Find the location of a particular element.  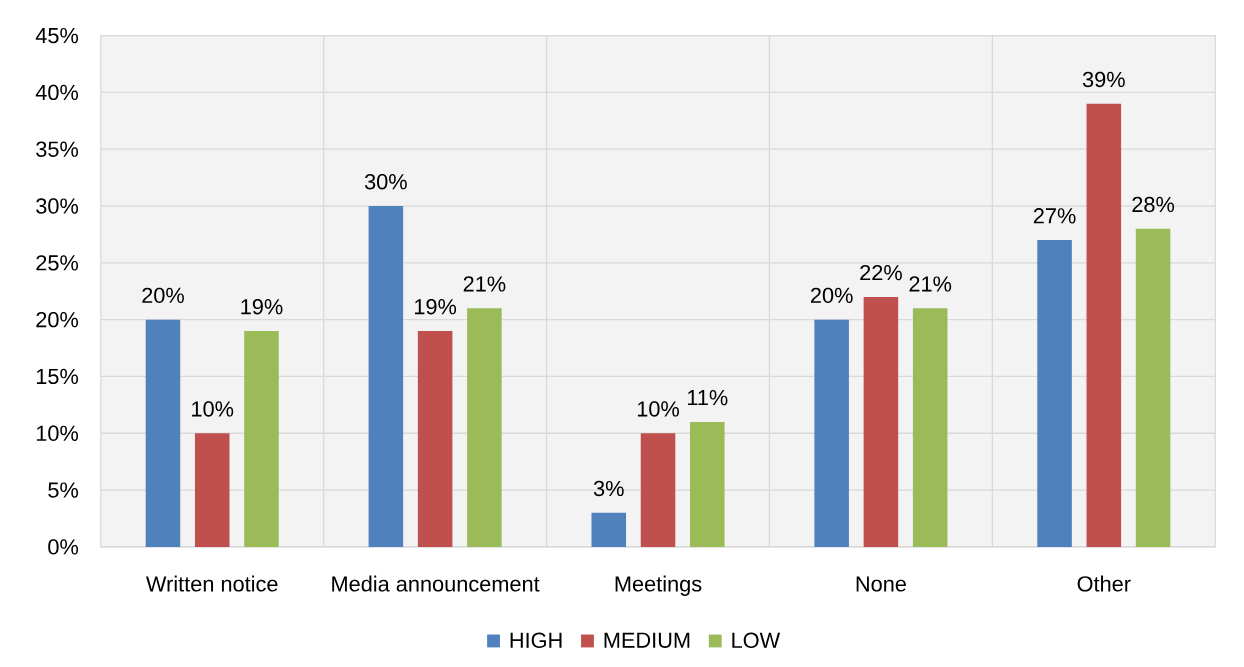

x-tick-label: Other is located at coordinates (1104, 583).